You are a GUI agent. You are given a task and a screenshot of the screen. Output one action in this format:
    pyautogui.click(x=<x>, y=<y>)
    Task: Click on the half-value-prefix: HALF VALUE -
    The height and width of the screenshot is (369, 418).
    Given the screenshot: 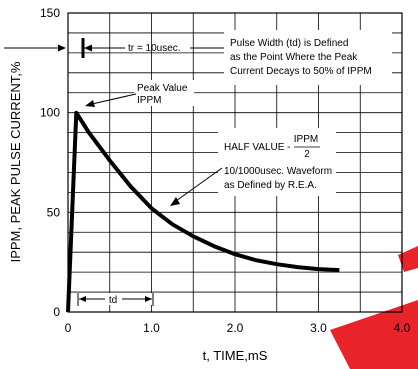 What is the action you would take?
    pyautogui.click(x=257, y=147)
    